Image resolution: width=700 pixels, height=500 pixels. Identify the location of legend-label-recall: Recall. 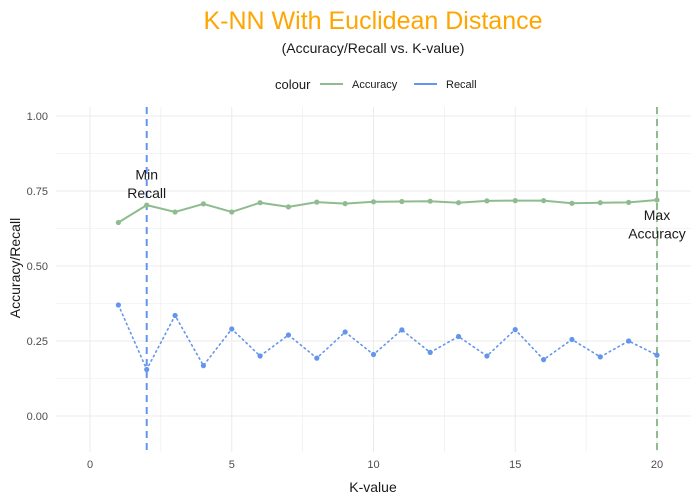
(461, 85).